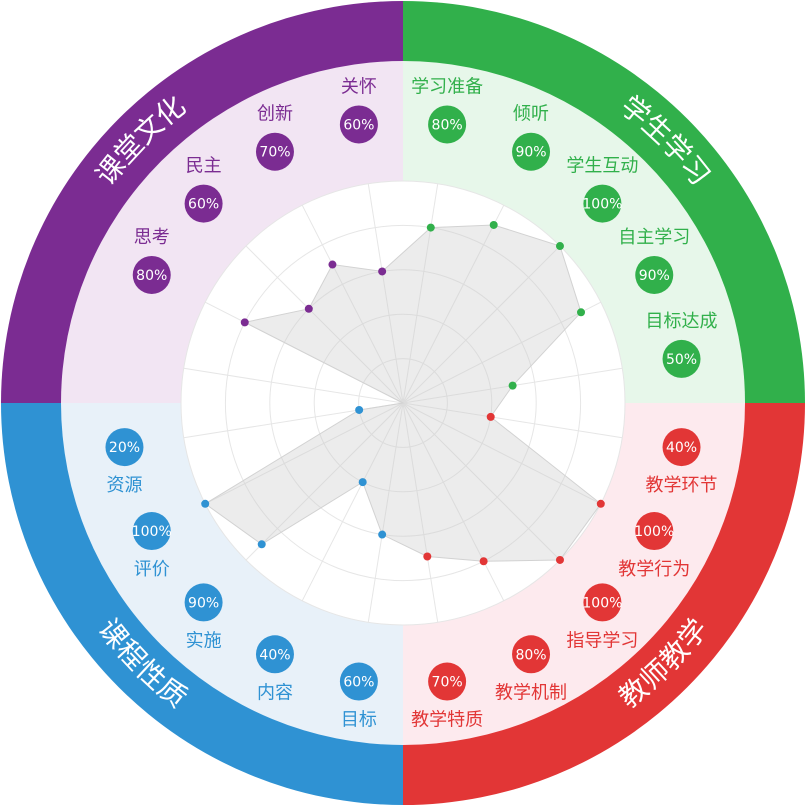  What do you see at coordinates (602, 640) in the screenshot?
I see `dimension-label: 指导学习` at bounding box center [602, 640].